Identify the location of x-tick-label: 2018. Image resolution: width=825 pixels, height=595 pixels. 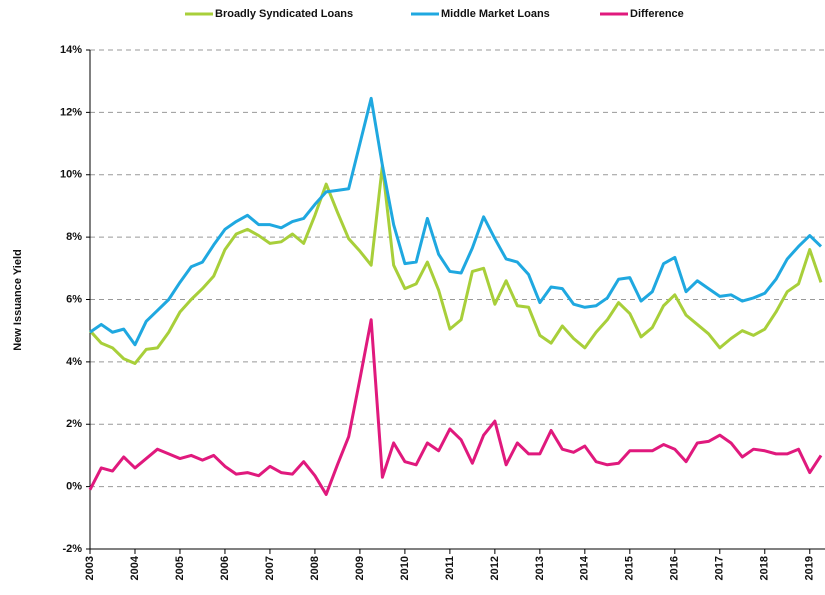
(765, 568).